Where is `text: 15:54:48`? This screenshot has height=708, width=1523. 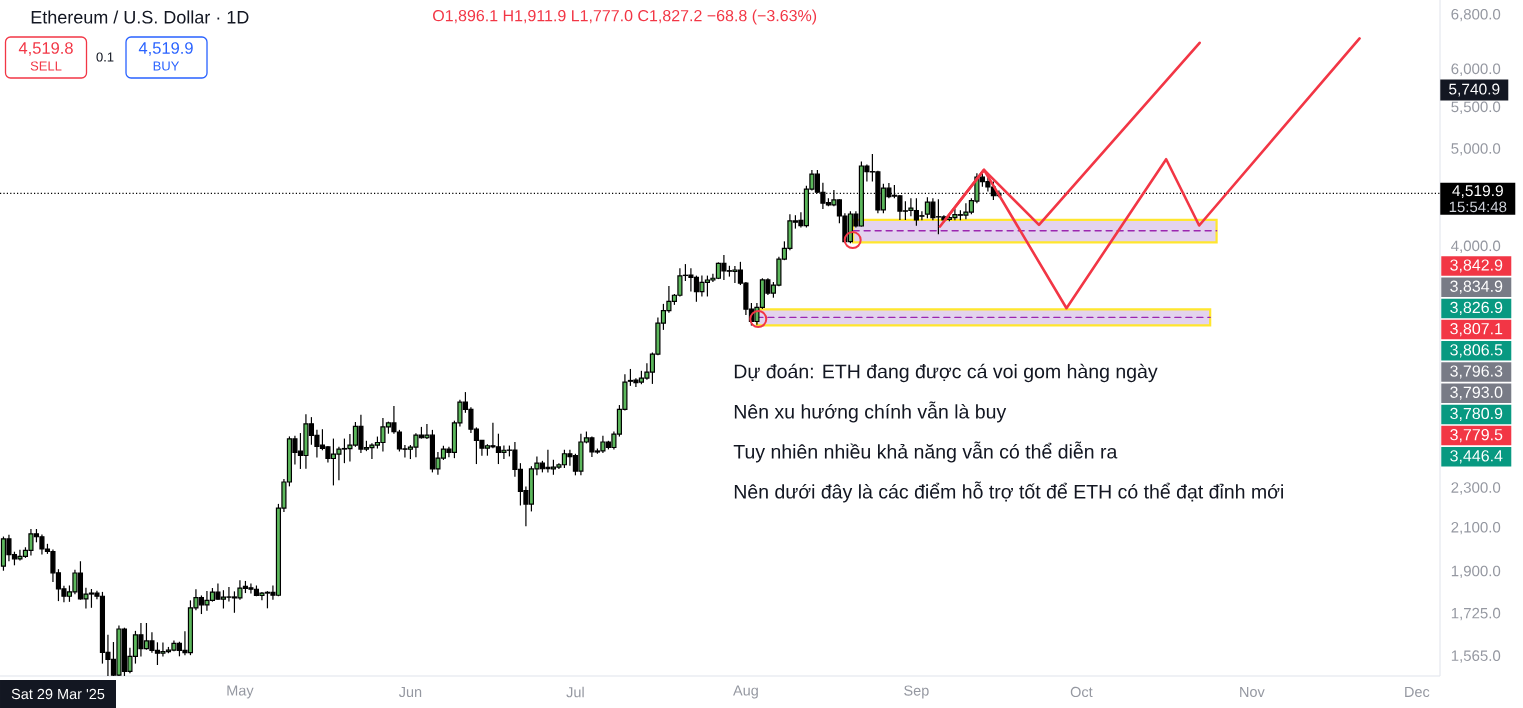
text: 15:54:48 is located at coordinates (1478, 207).